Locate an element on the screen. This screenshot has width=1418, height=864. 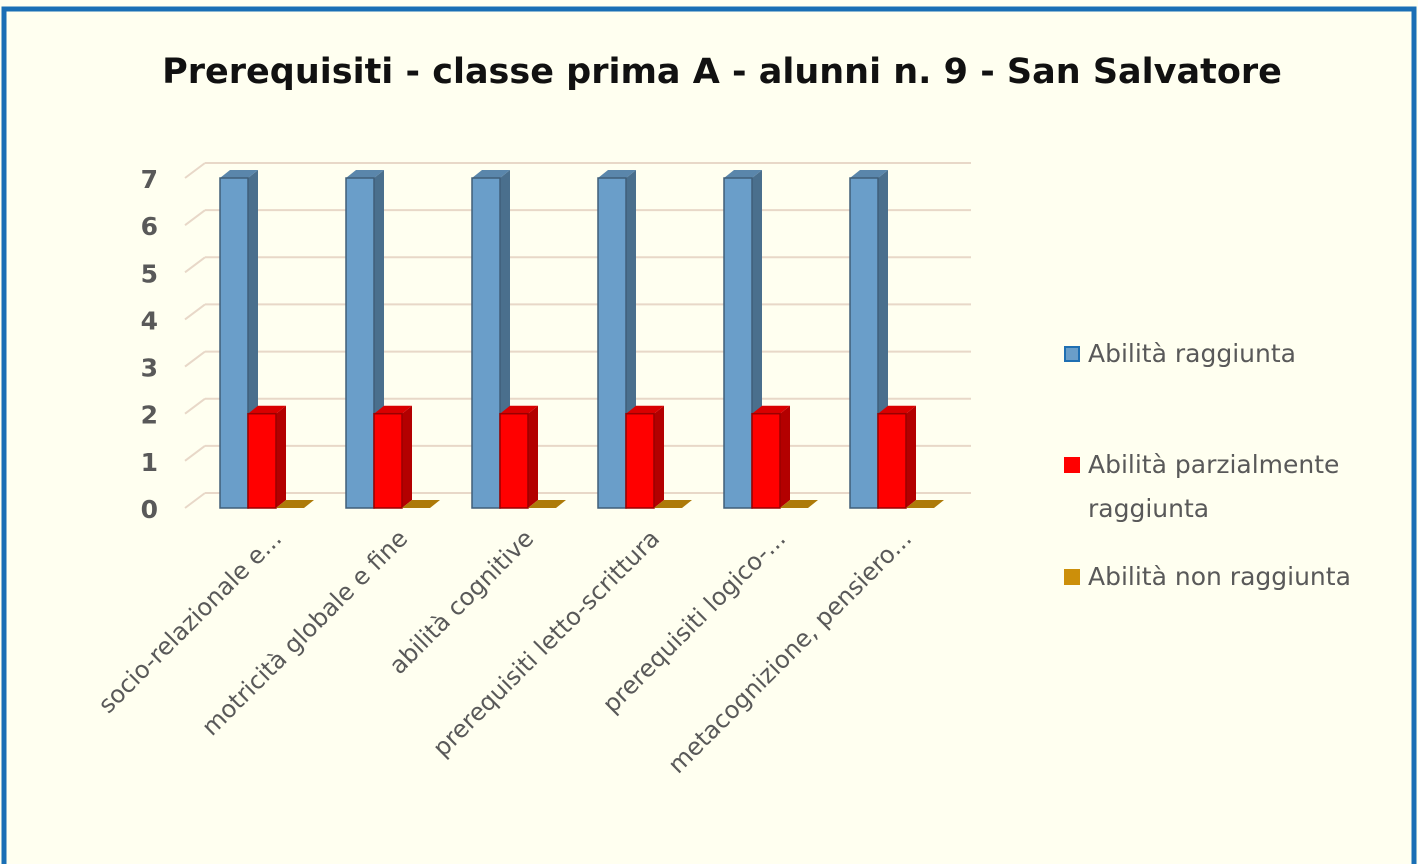
x-tick-label: prerequisiti letto-scrittura is located at coordinates (546, 643).